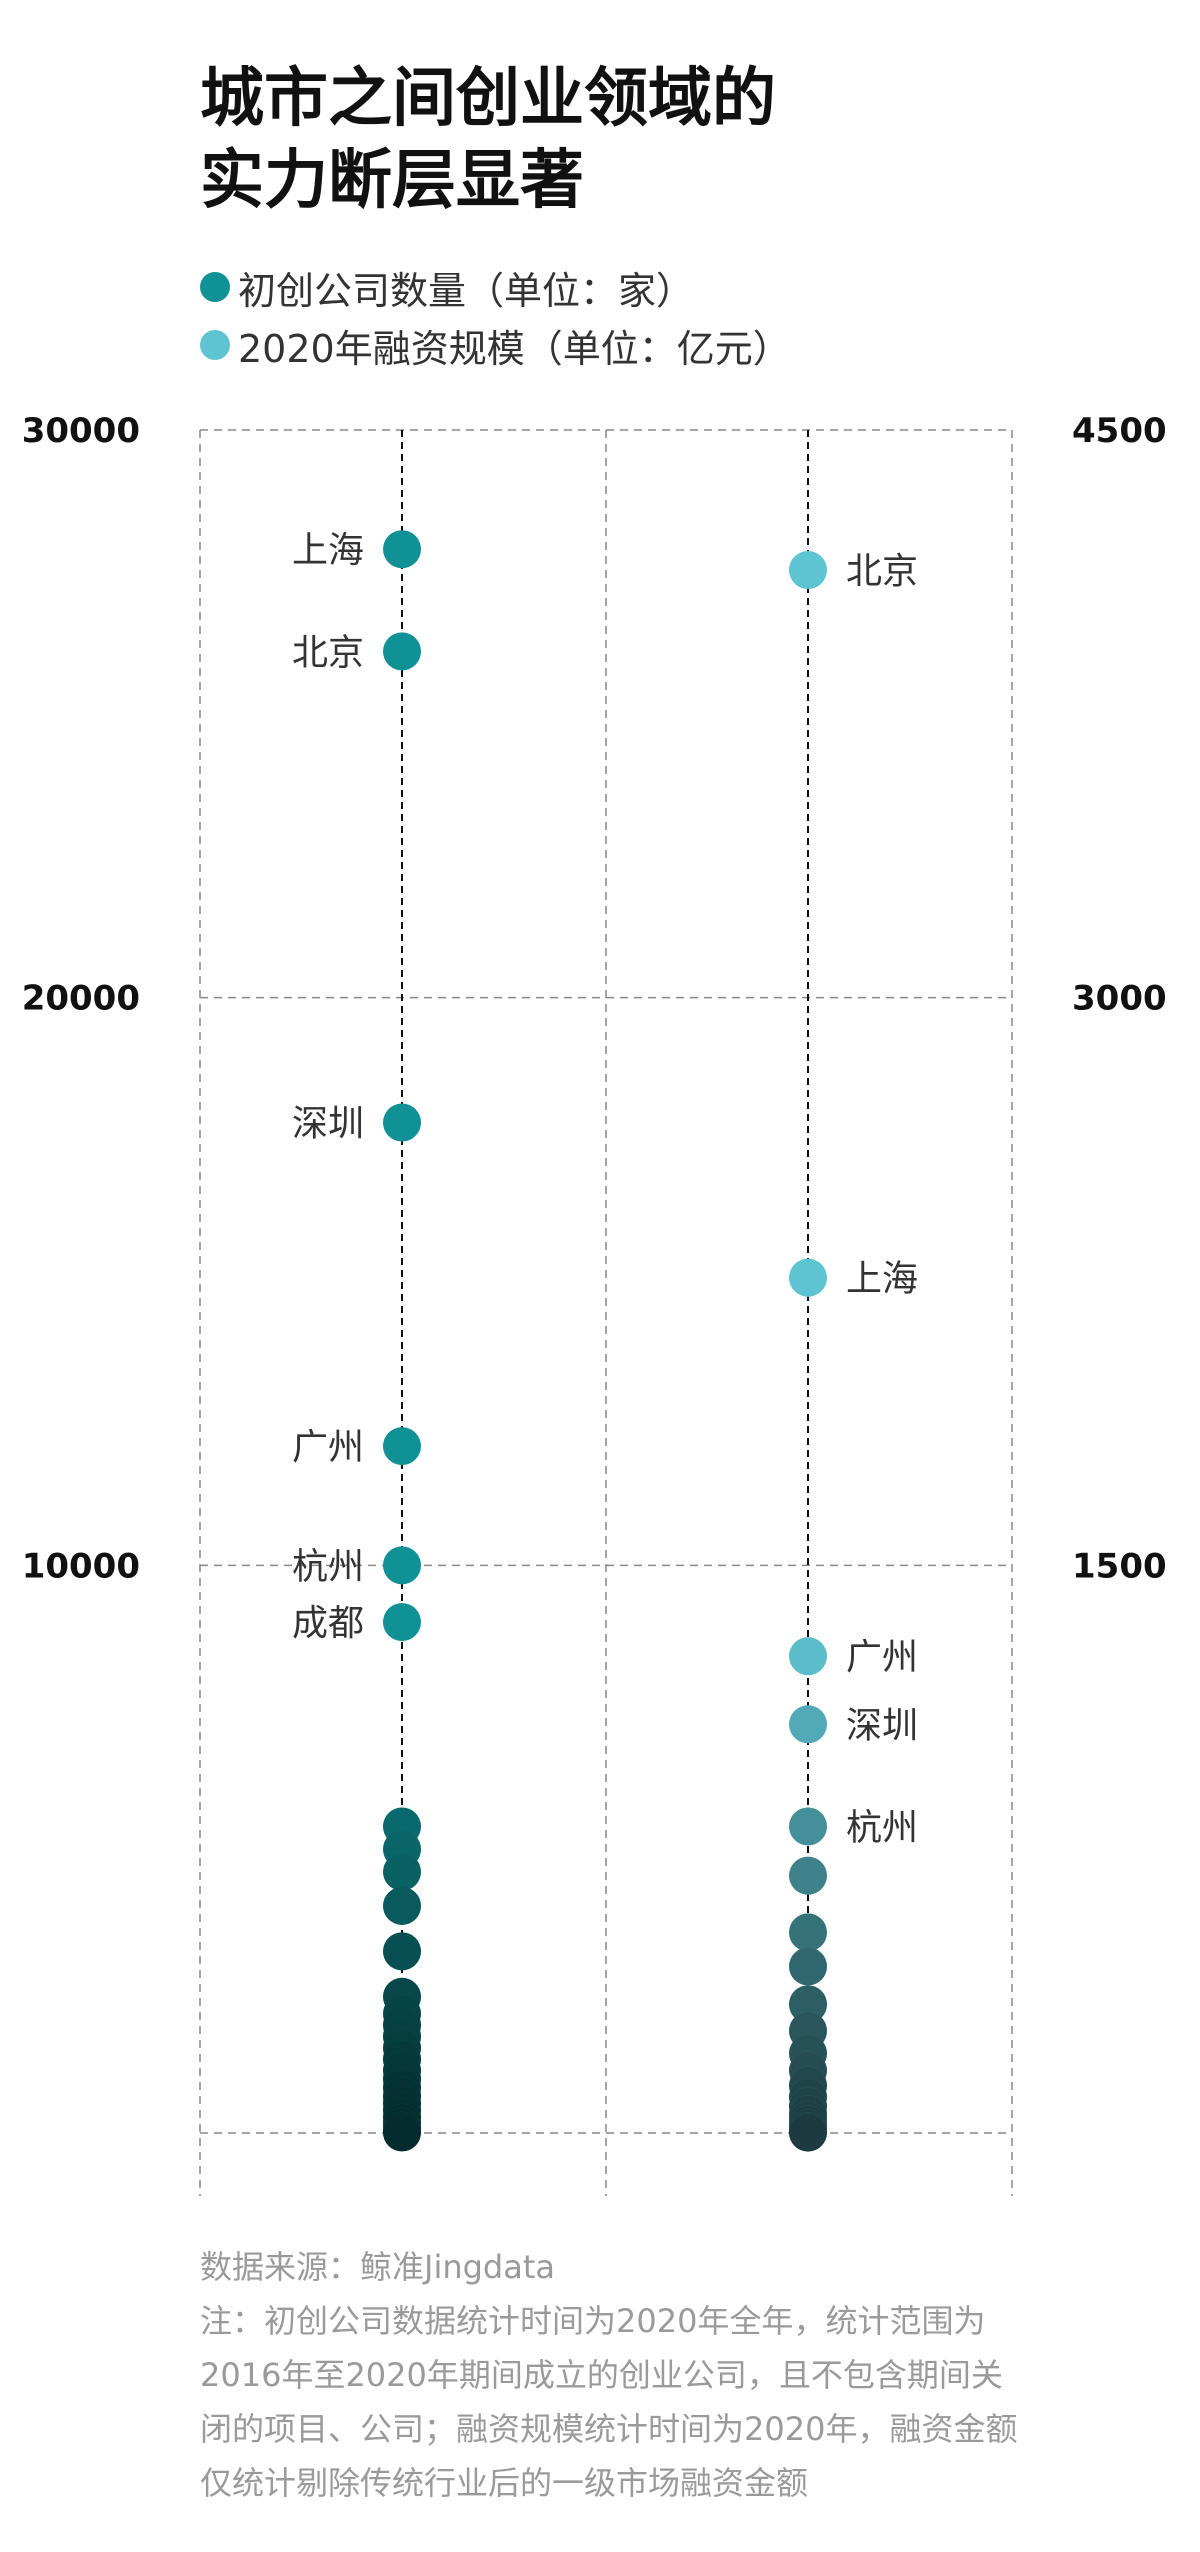 This screenshot has height=2552, width=1200. Describe the element at coordinates (1119, 1566) in the screenshot. I see `right-axis-tick-label: 1500` at that location.